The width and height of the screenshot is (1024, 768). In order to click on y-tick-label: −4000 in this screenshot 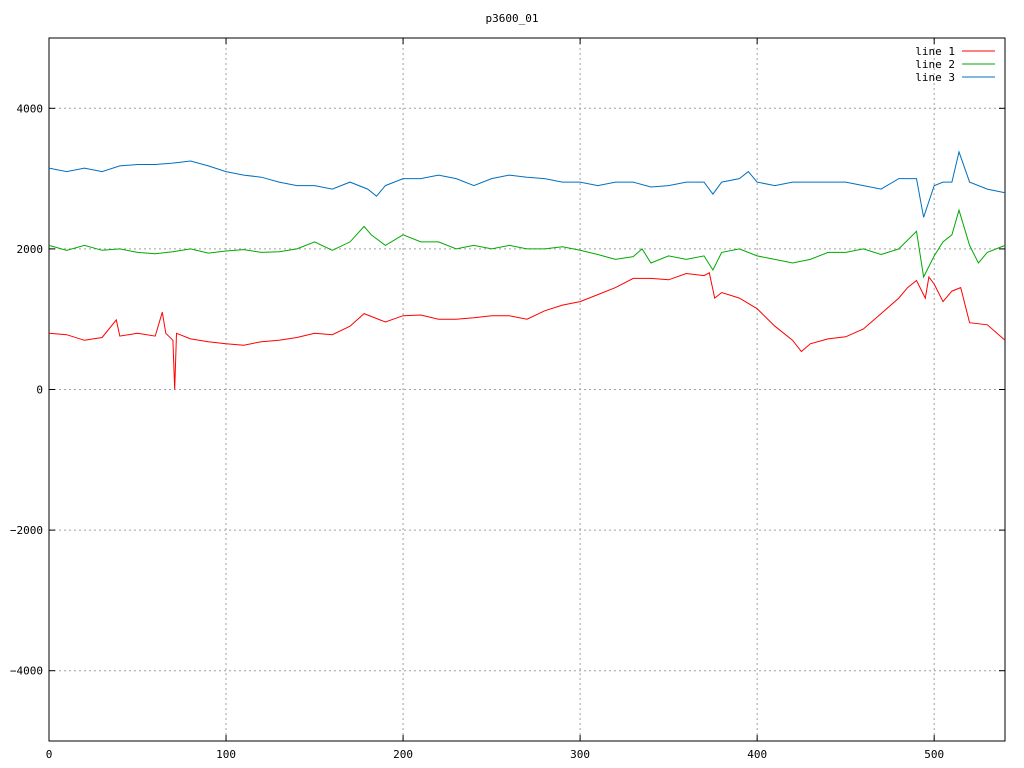, I will do `click(26, 671)`.